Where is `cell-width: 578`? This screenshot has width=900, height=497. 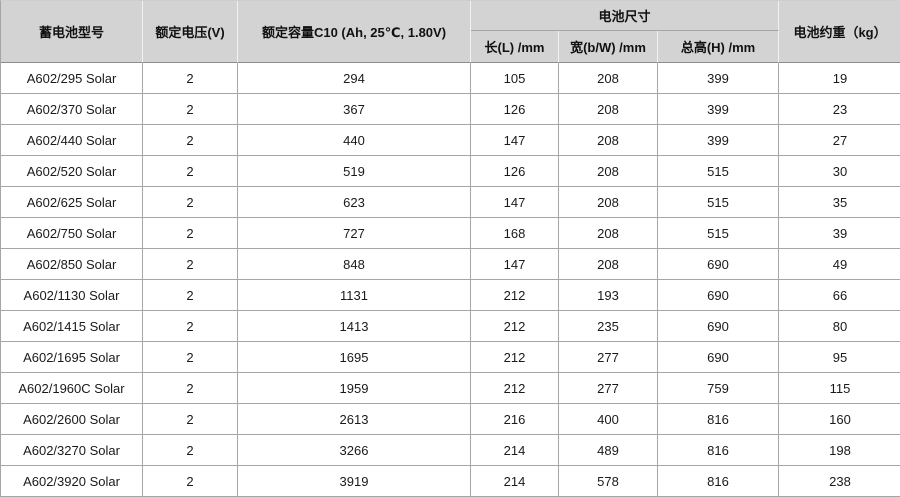
cell-width: 578 is located at coordinates (608, 481).